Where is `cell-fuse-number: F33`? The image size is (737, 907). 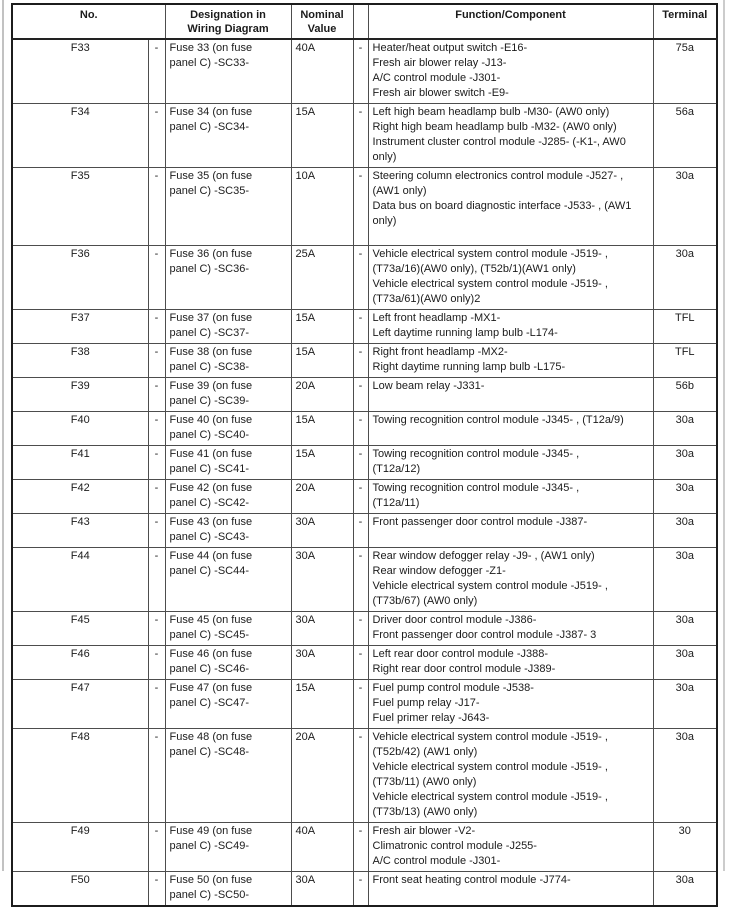 cell-fuse-number: F33 is located at coordinates (80, 71).